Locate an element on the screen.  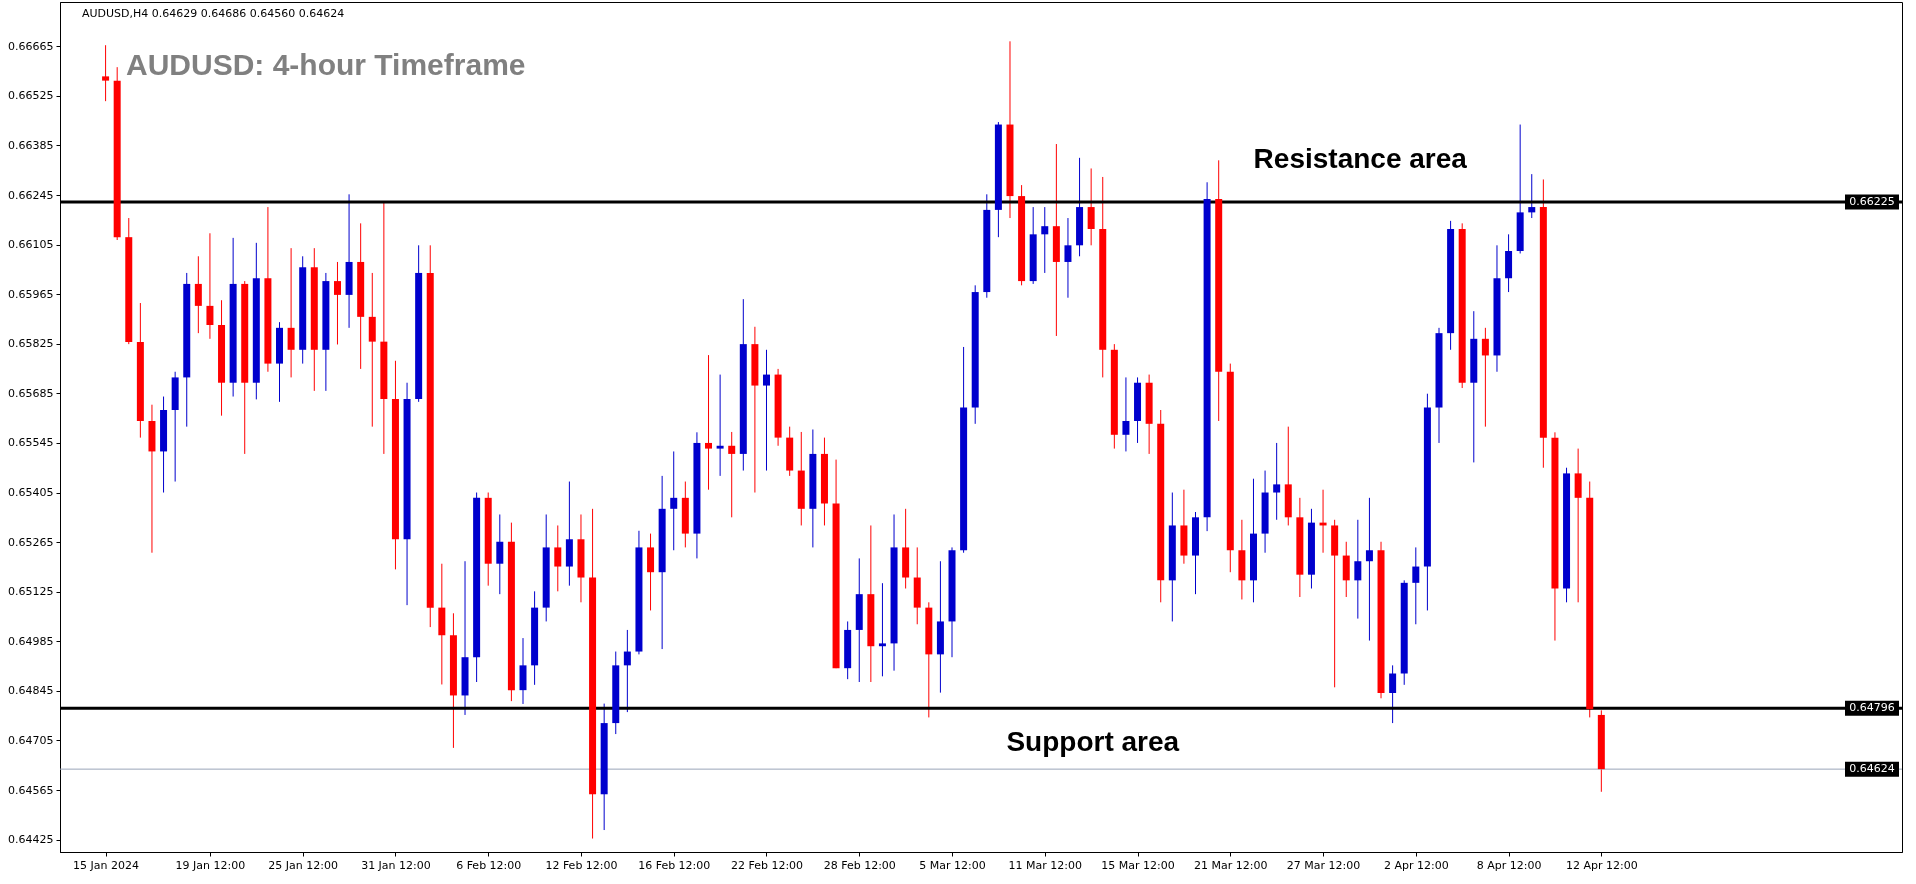
ref-line-label: 0.66225 is located at coordinates (1872, 202).